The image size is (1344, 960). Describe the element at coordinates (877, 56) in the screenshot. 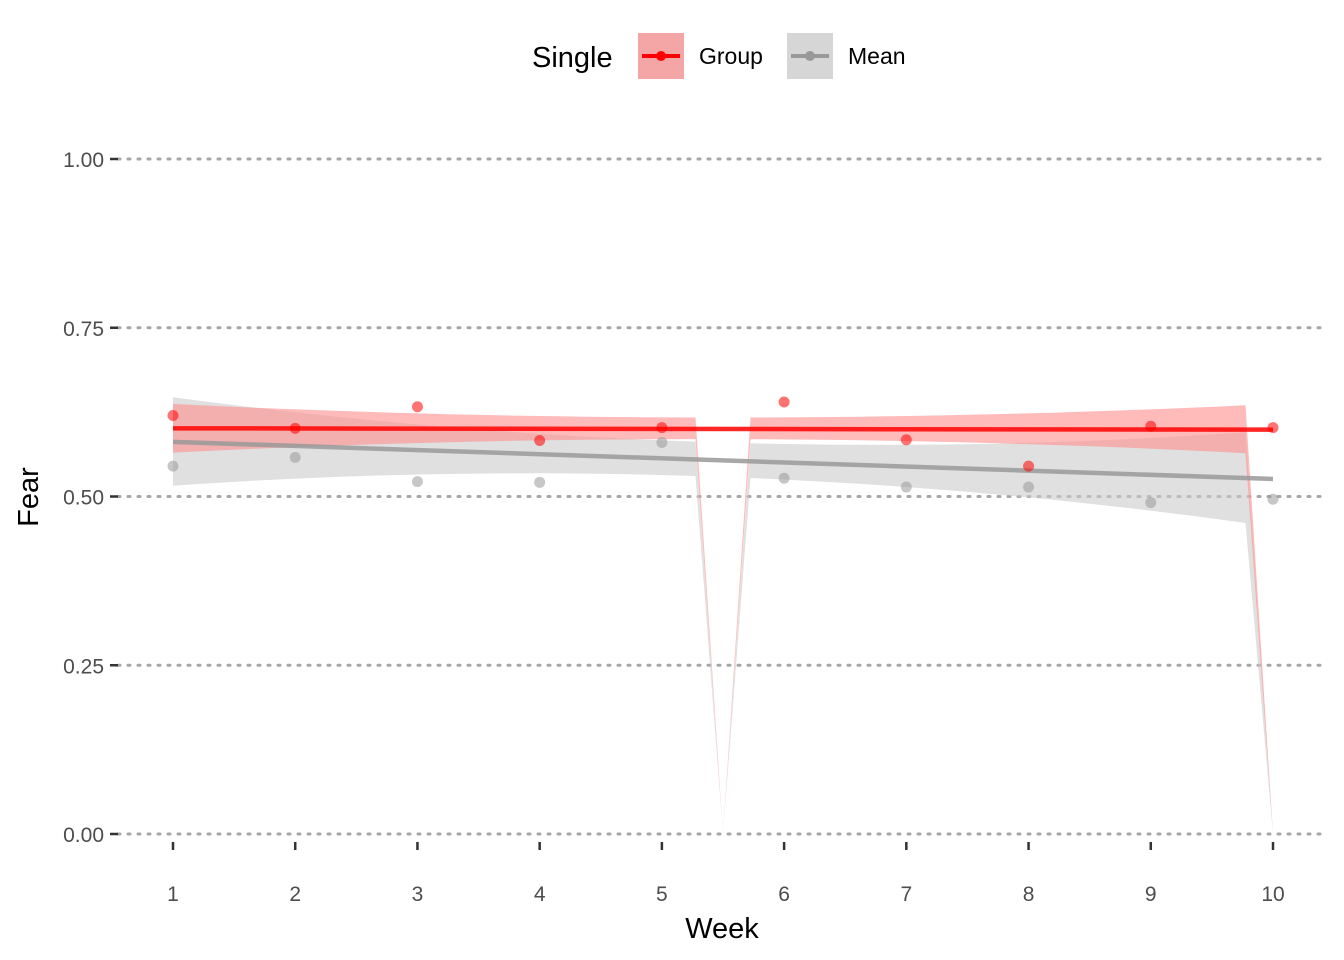

I see `legend-label-mean: Mean` at that location.